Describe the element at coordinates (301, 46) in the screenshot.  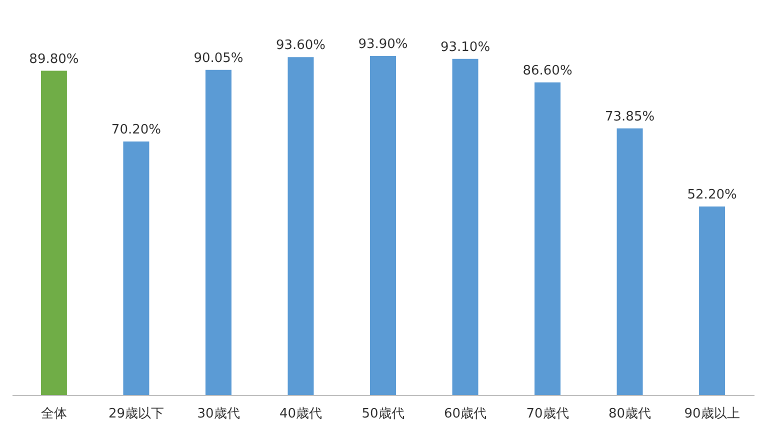
I see `data-label: 93.60%` at that location.